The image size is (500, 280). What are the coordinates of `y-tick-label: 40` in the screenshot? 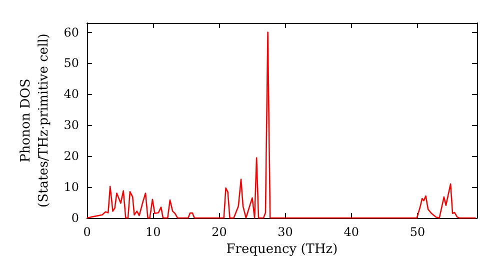 It's located at (71, 94).